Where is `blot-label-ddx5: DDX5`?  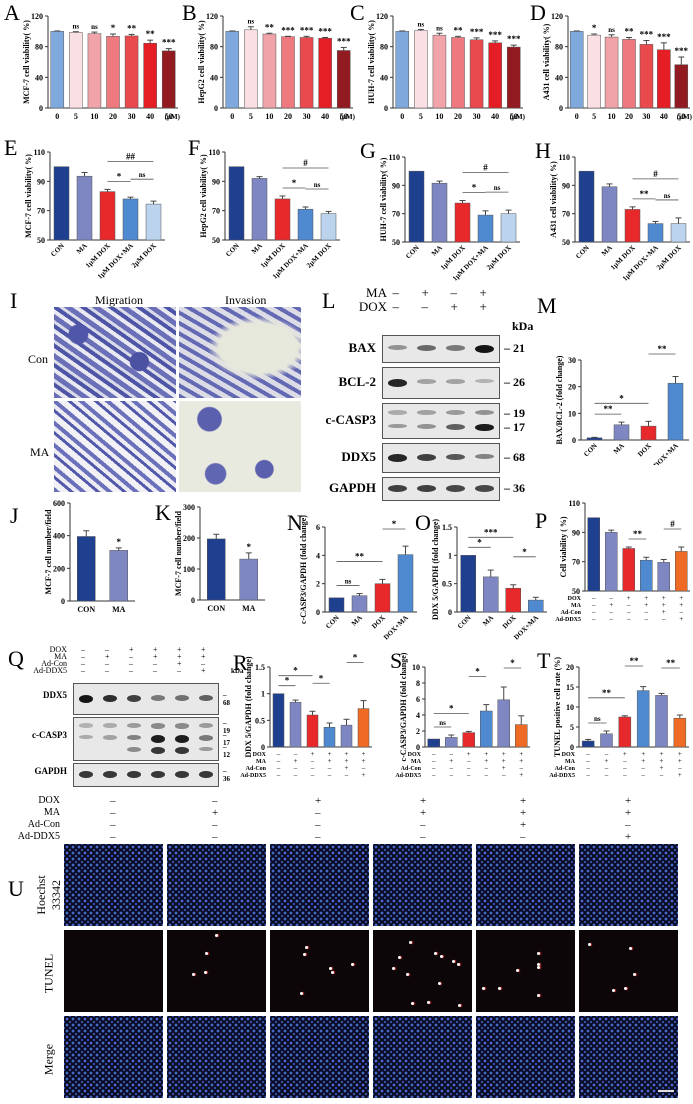
blot-label-ddx5: DDX5 is located at coordinates (358, 456).